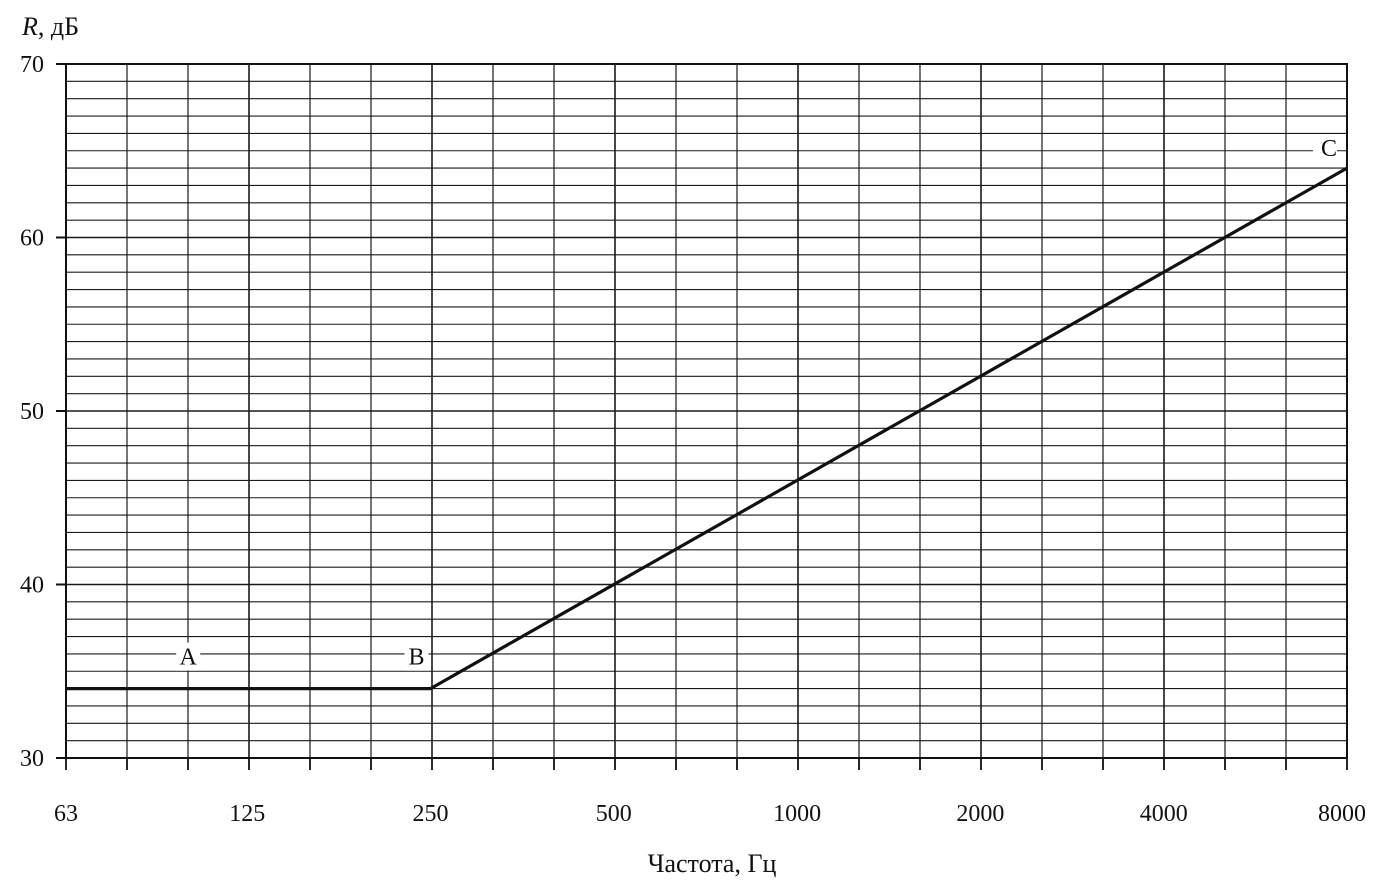 The width and height of the screenshot is (1384, 893). I want to click on x-tick-label: 63, so click(66, 814).